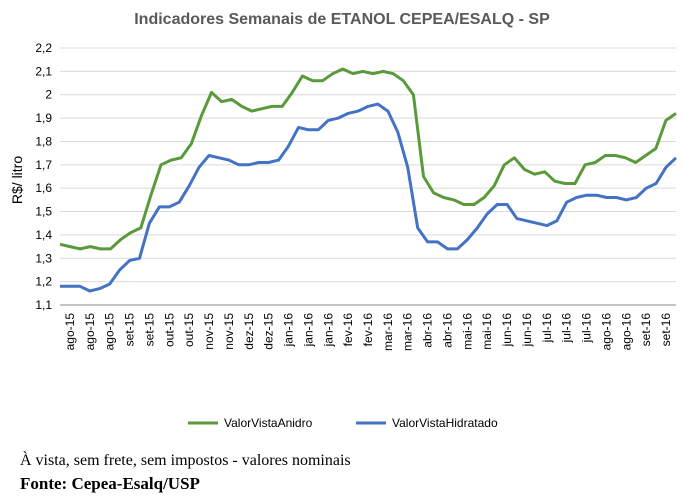  I want to click on y-tick-label: 1,6, so click(43, 188).